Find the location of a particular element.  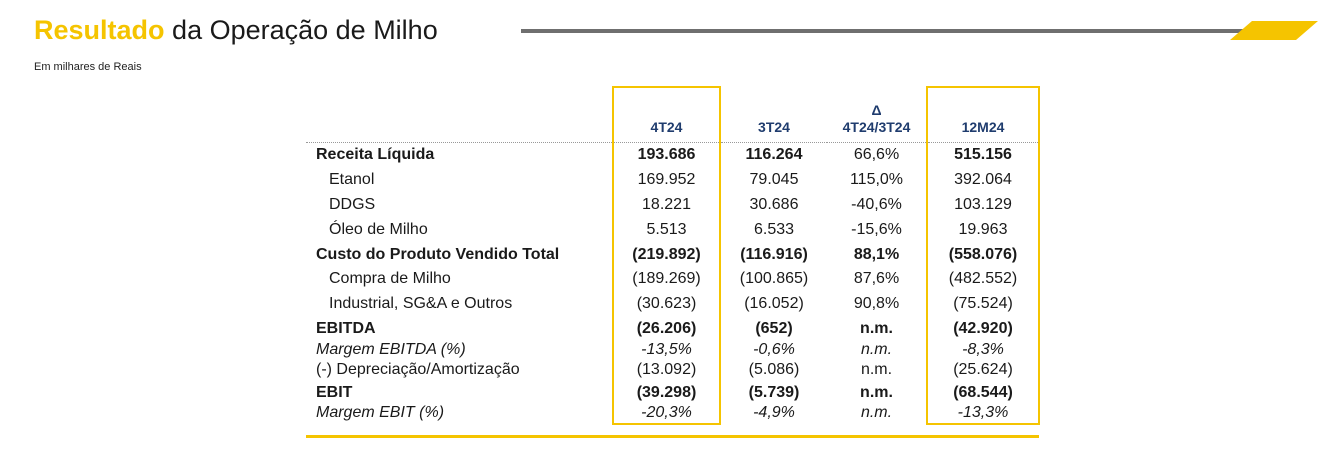

cell-12m24: (42.920) is located at coordinates (983, 329).